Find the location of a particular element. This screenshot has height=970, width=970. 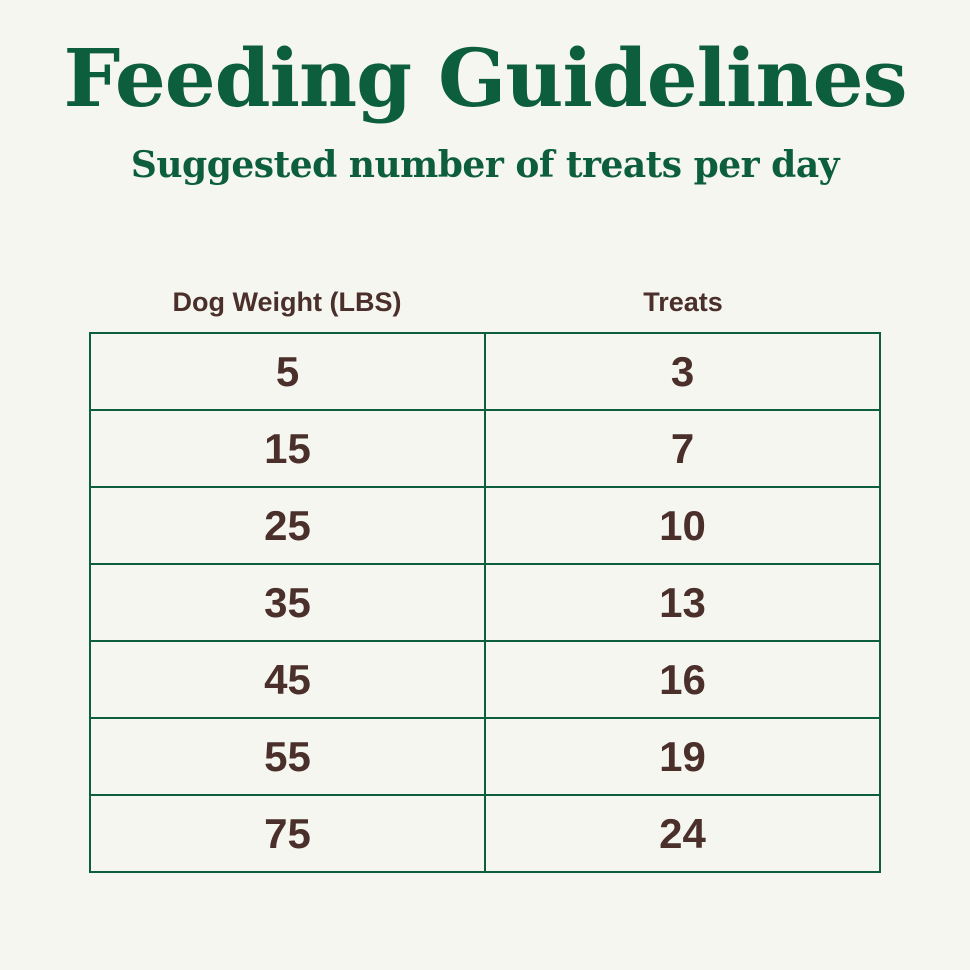

table-row: 35 13 is located at coordinates (485, 602).